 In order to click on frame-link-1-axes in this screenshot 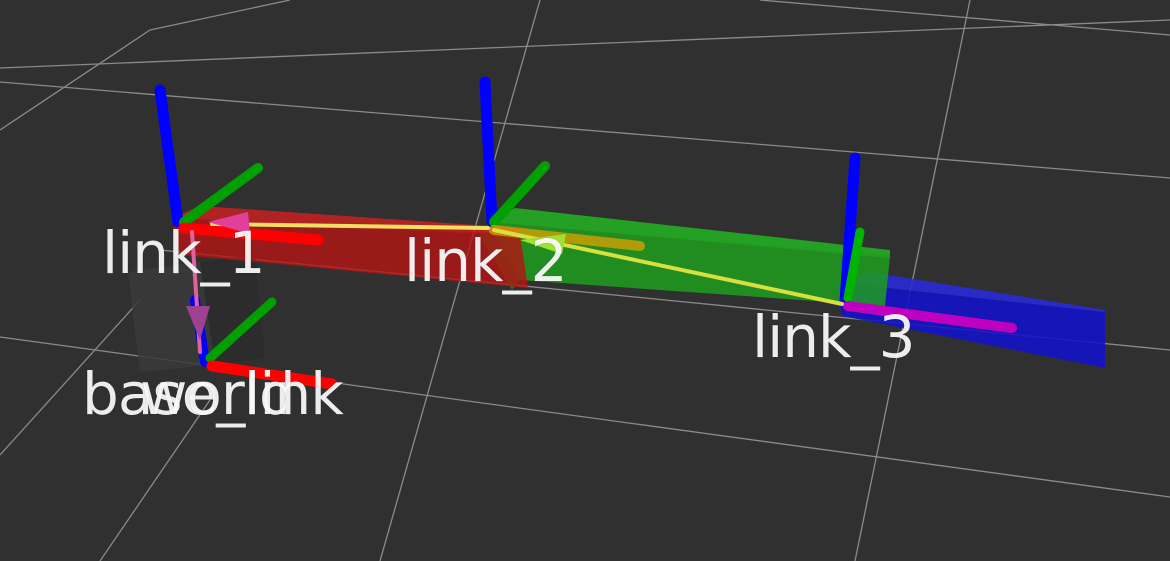, I will do `click(239, 165)`.